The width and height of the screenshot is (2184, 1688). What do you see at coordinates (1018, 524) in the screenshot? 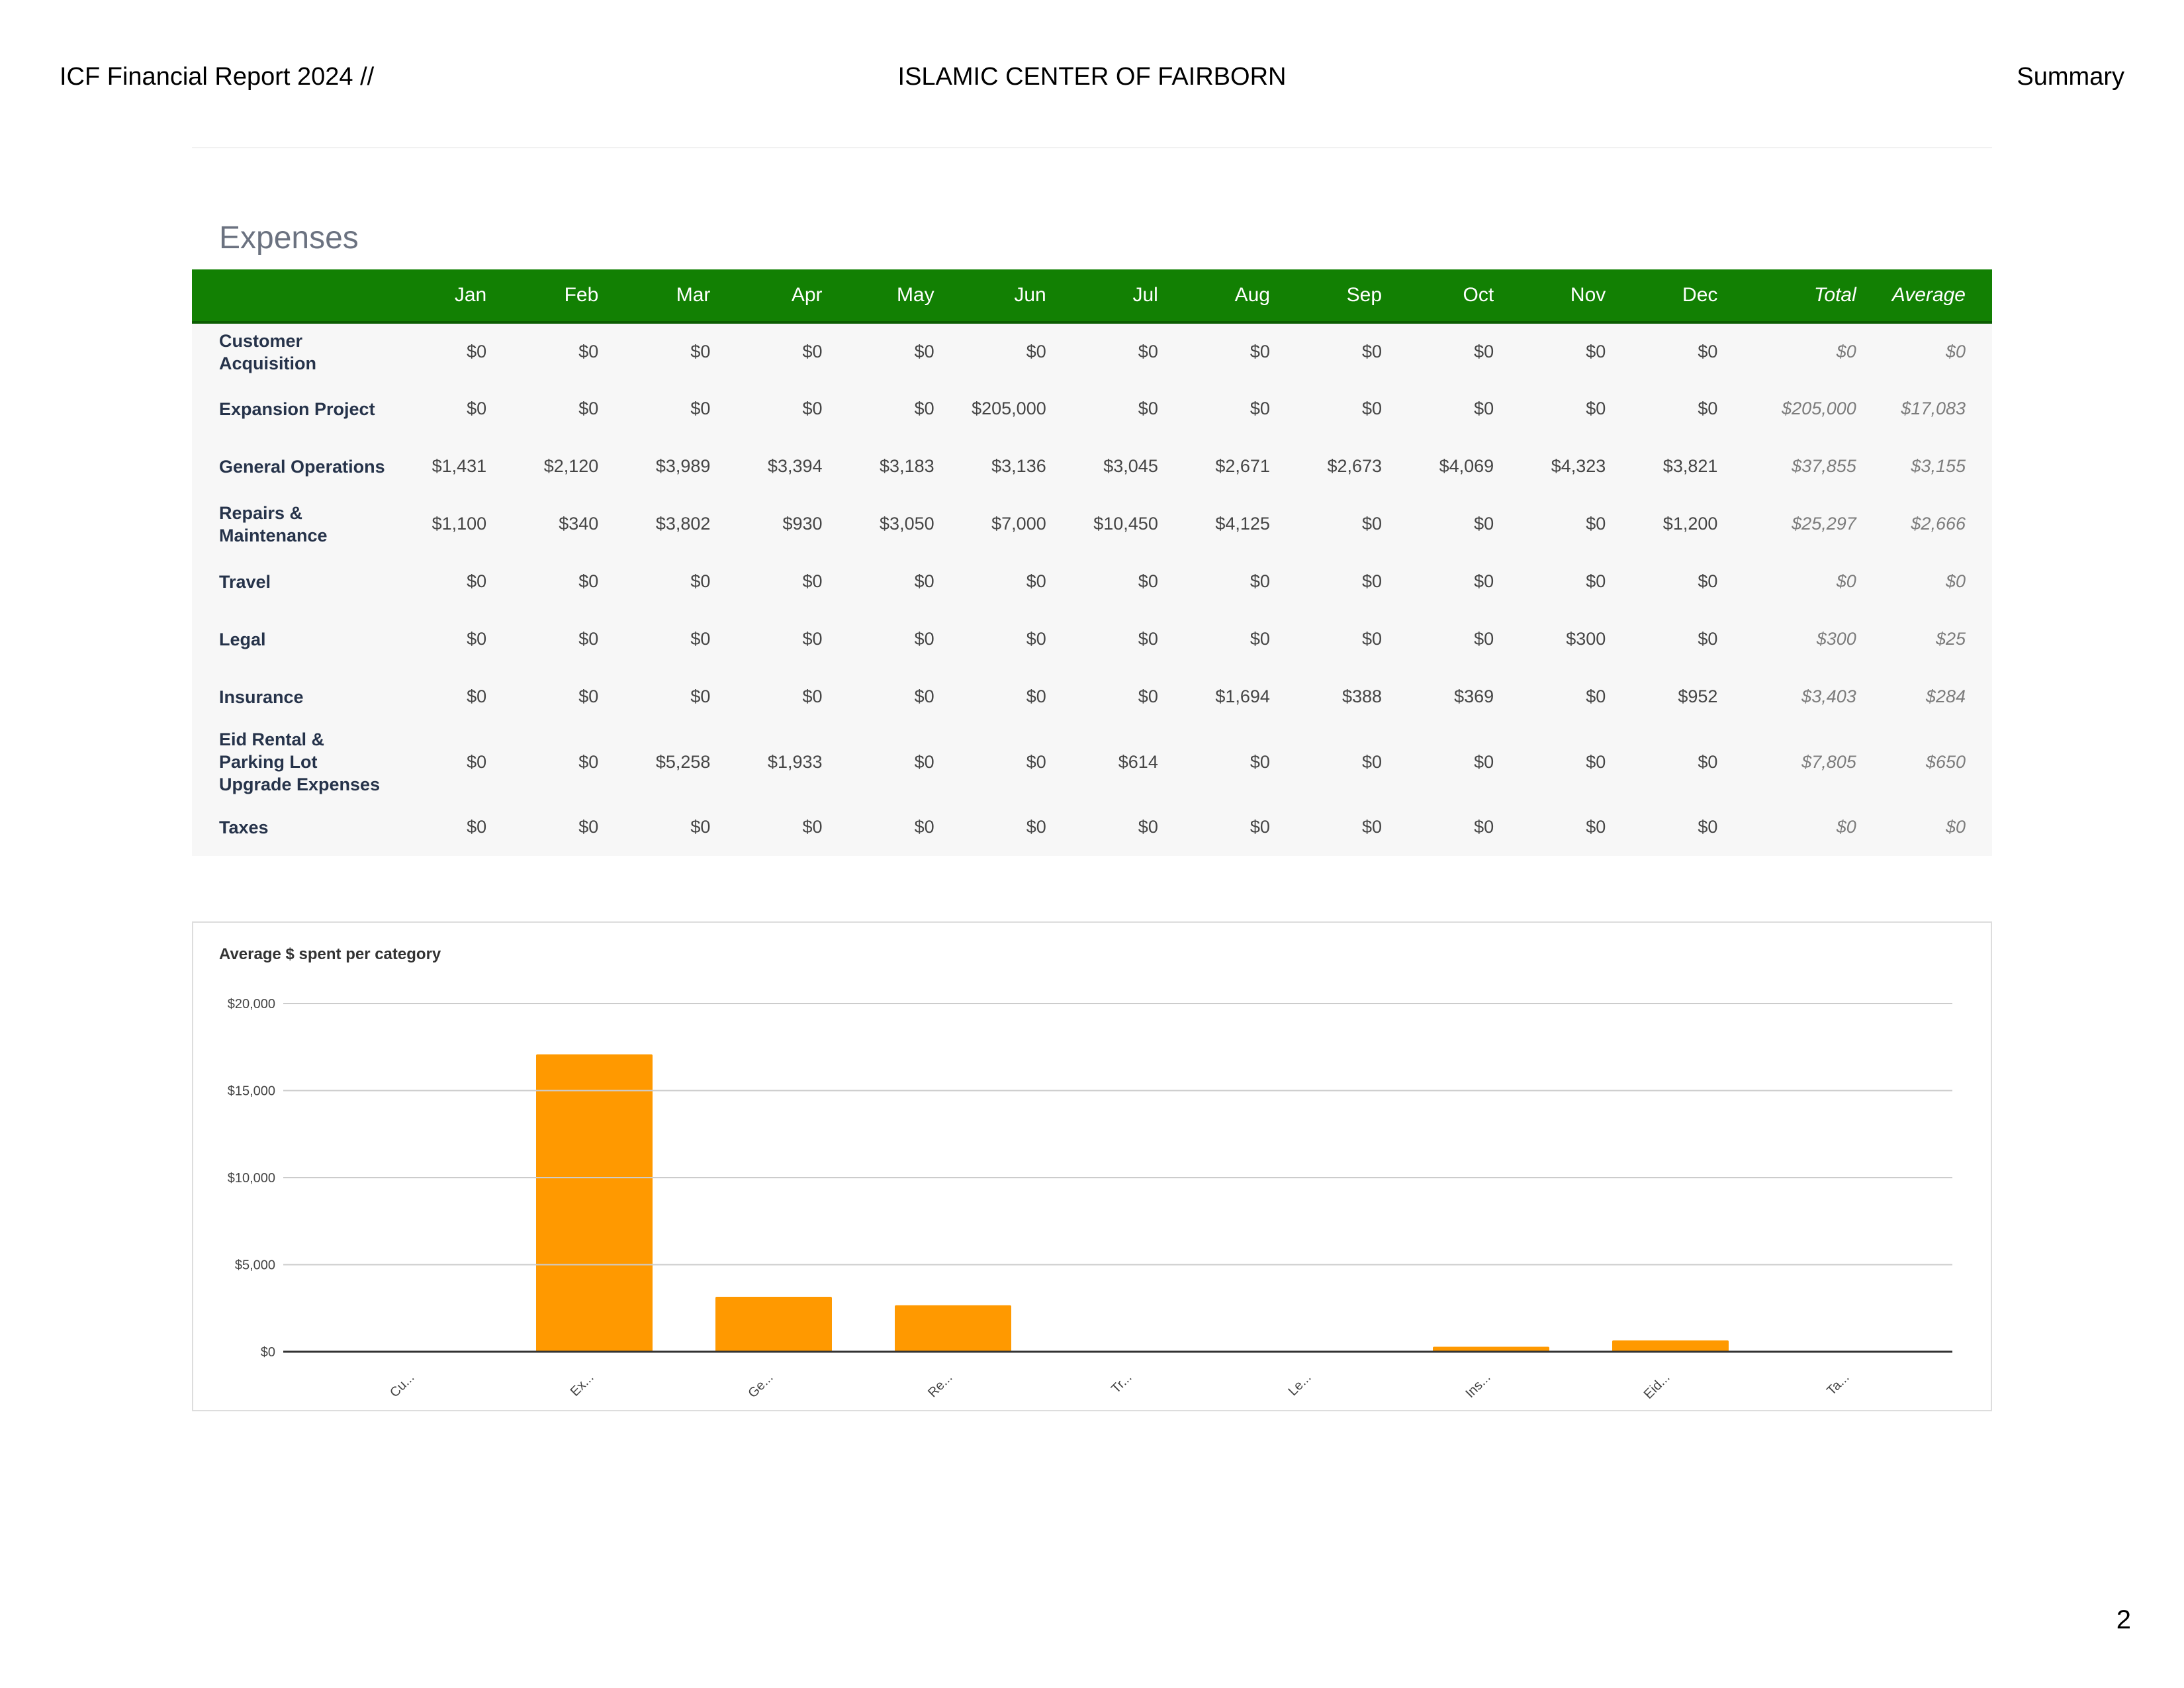
I see `month-value-cell: $7,000` at bounding box center [1018, 524].